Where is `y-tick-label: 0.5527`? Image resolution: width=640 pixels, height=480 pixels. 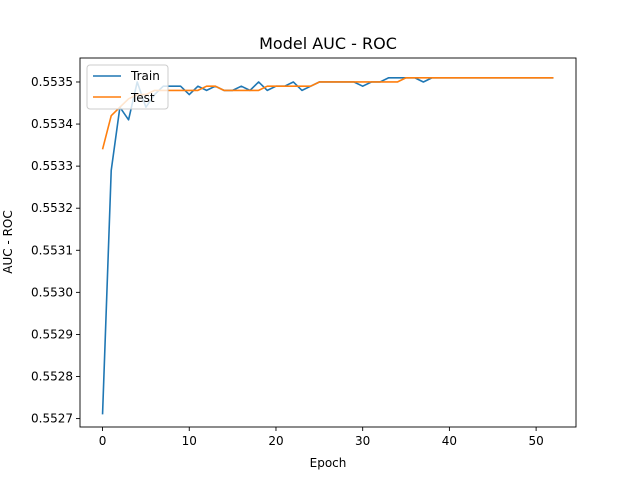 y-tick-label: 0.5527 is located at coordinates (52, 419).